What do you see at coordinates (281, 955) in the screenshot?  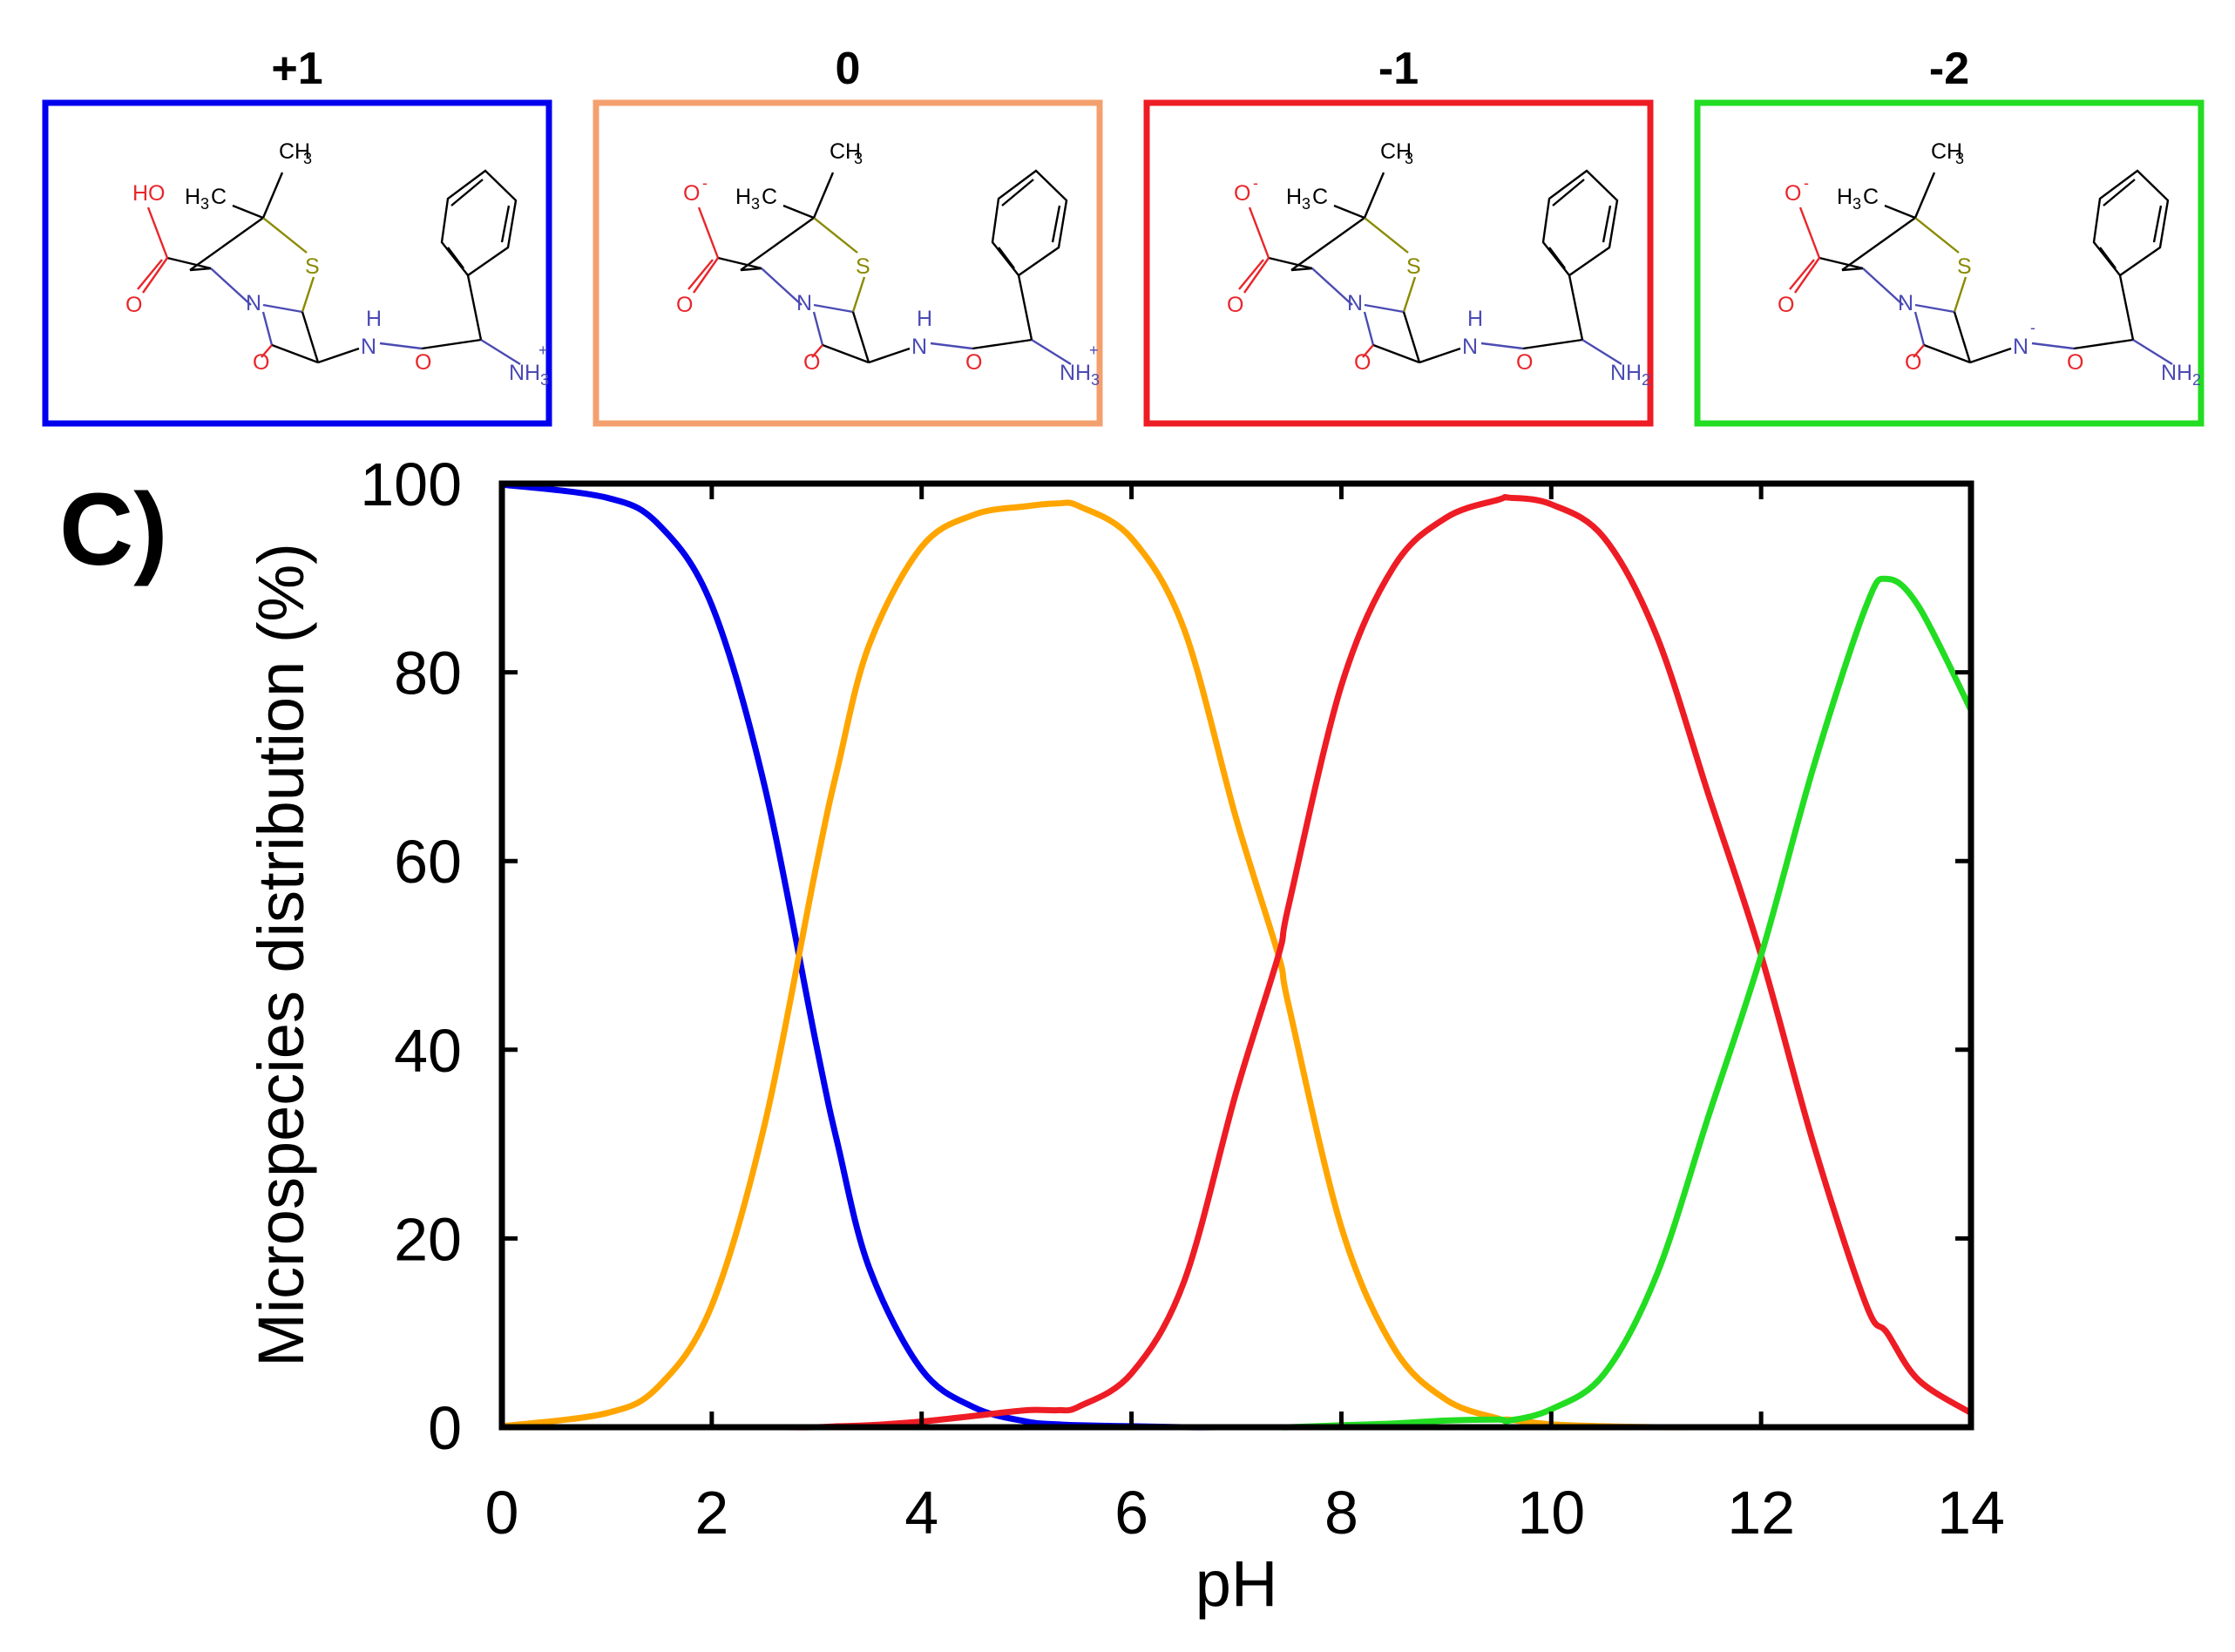 I see `y-axis-label: Microspecies distribution (%)` at bounding box center [281, 955].